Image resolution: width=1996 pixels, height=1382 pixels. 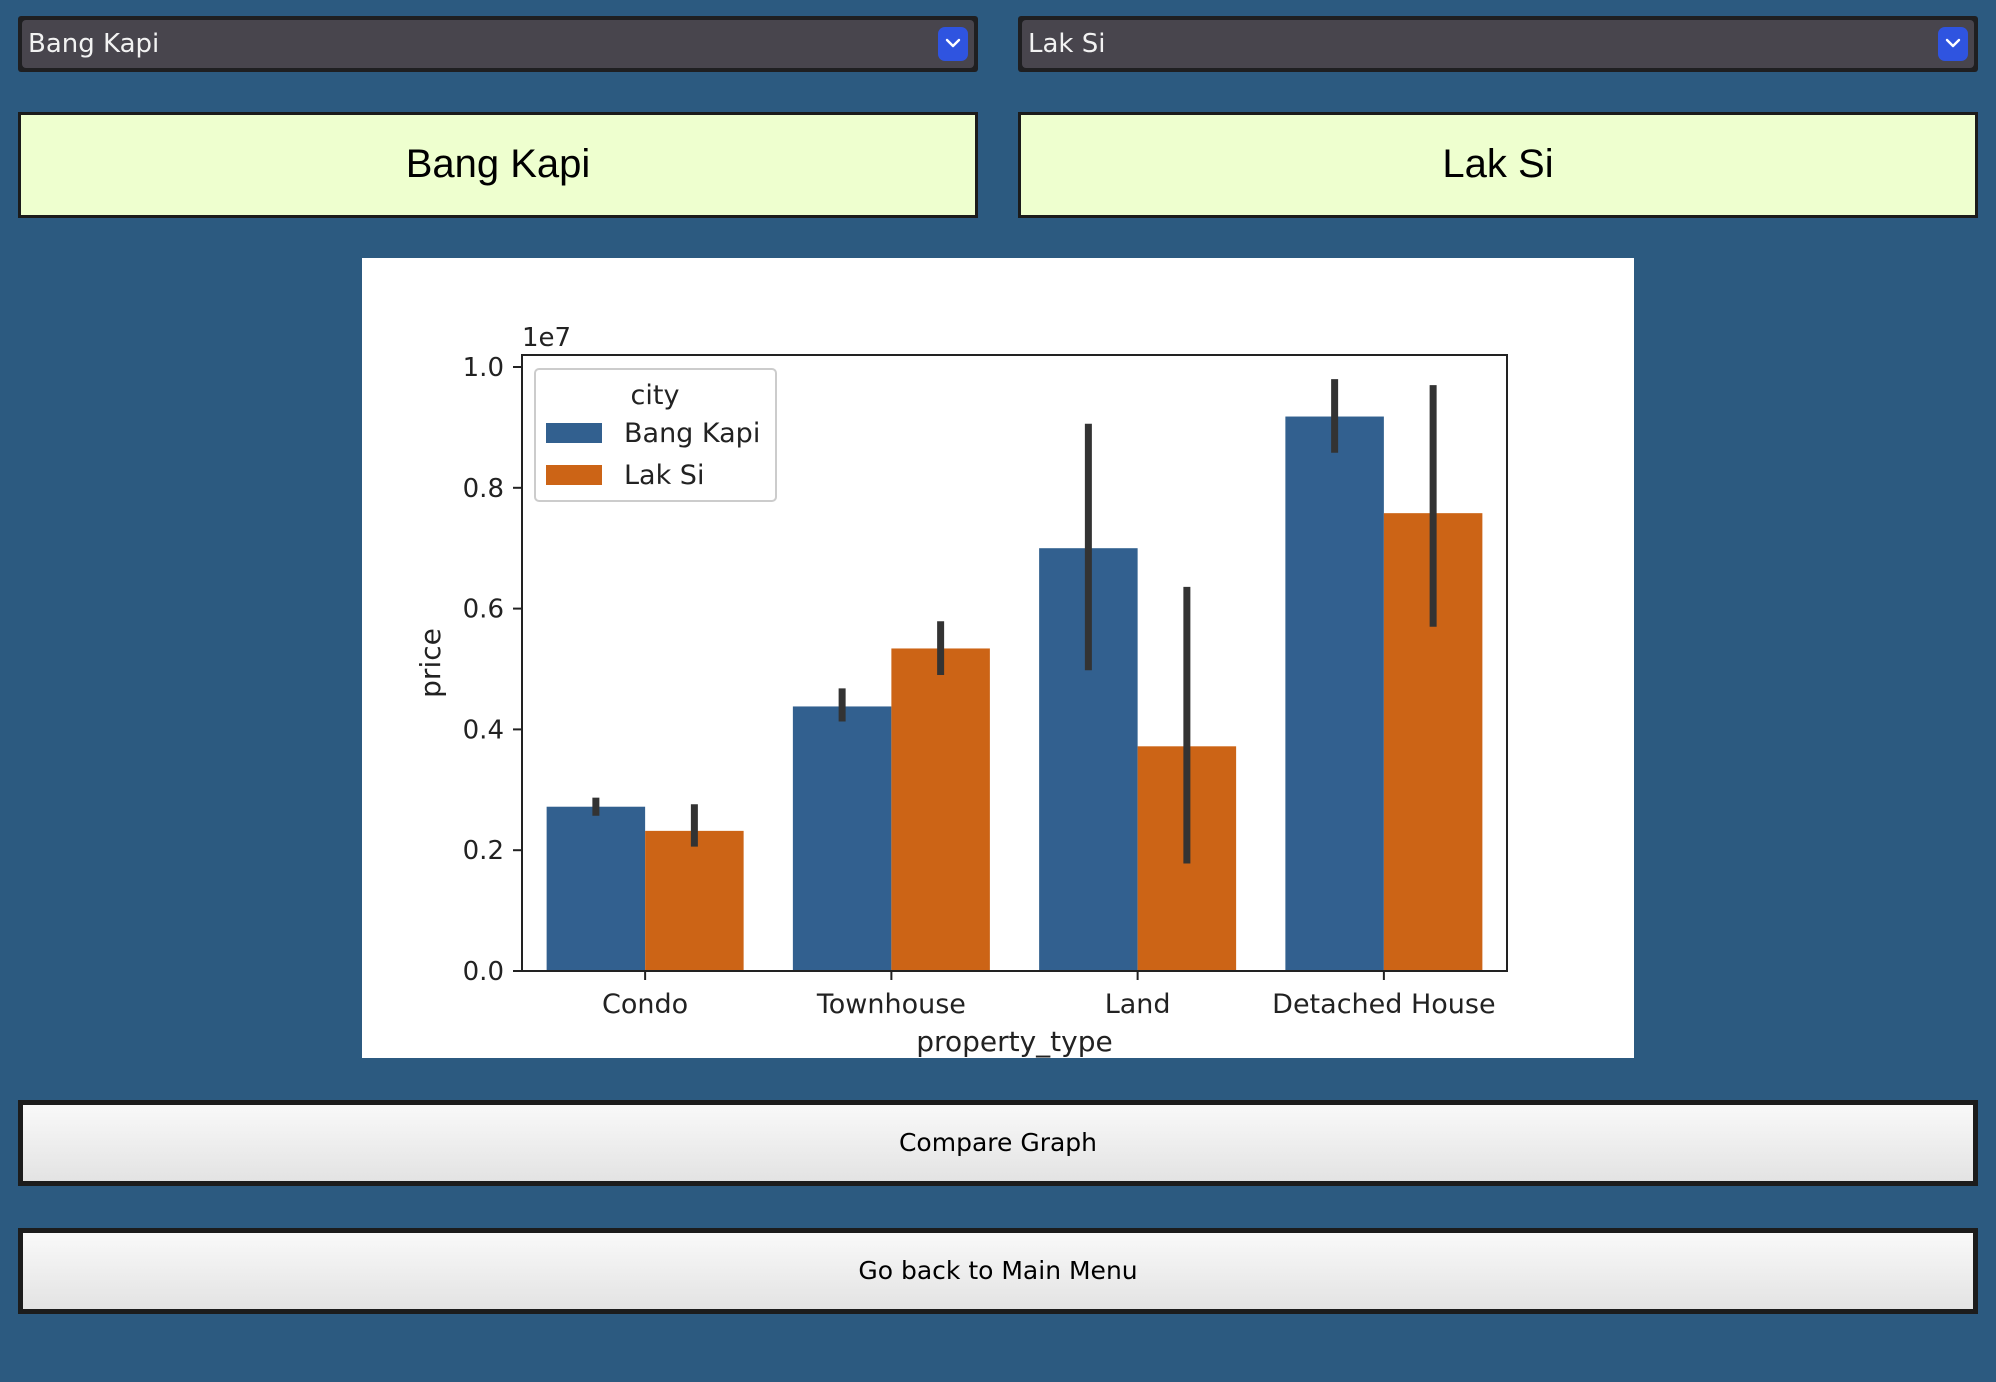 What do you see at coordinates (483, 730) in the screenshot?
I see `y-tick-label: 0.4` at bounding box center [483, 730].